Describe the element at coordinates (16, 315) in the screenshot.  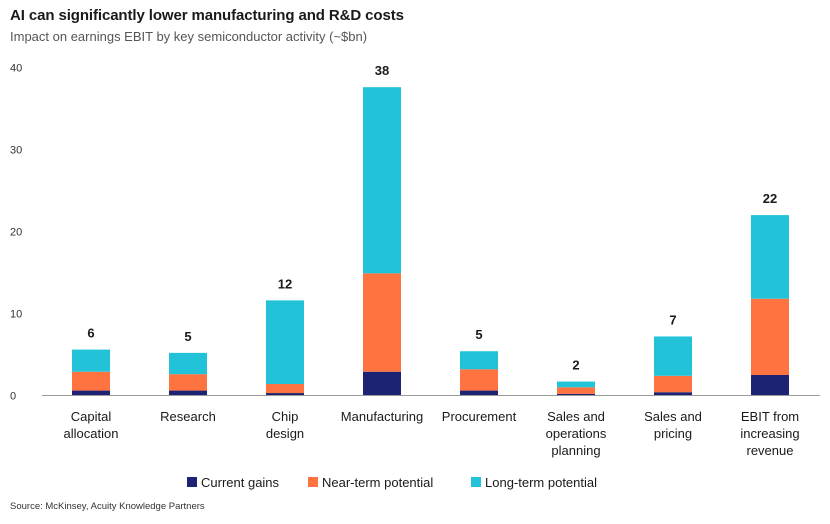
I see `y-tick-label: 10` at that location.